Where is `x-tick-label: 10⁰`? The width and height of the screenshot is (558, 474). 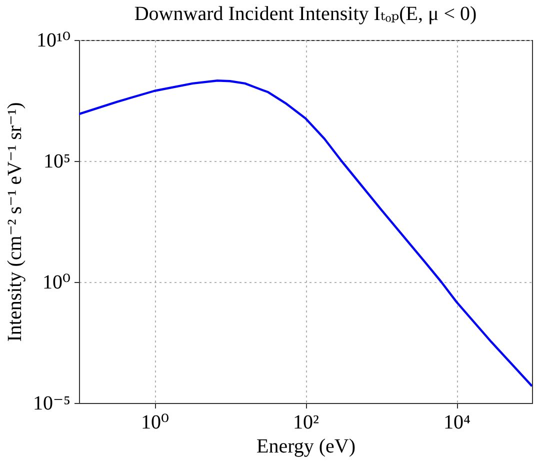
x-tick-label: 10⁰ is located at coordinates (155, 423).